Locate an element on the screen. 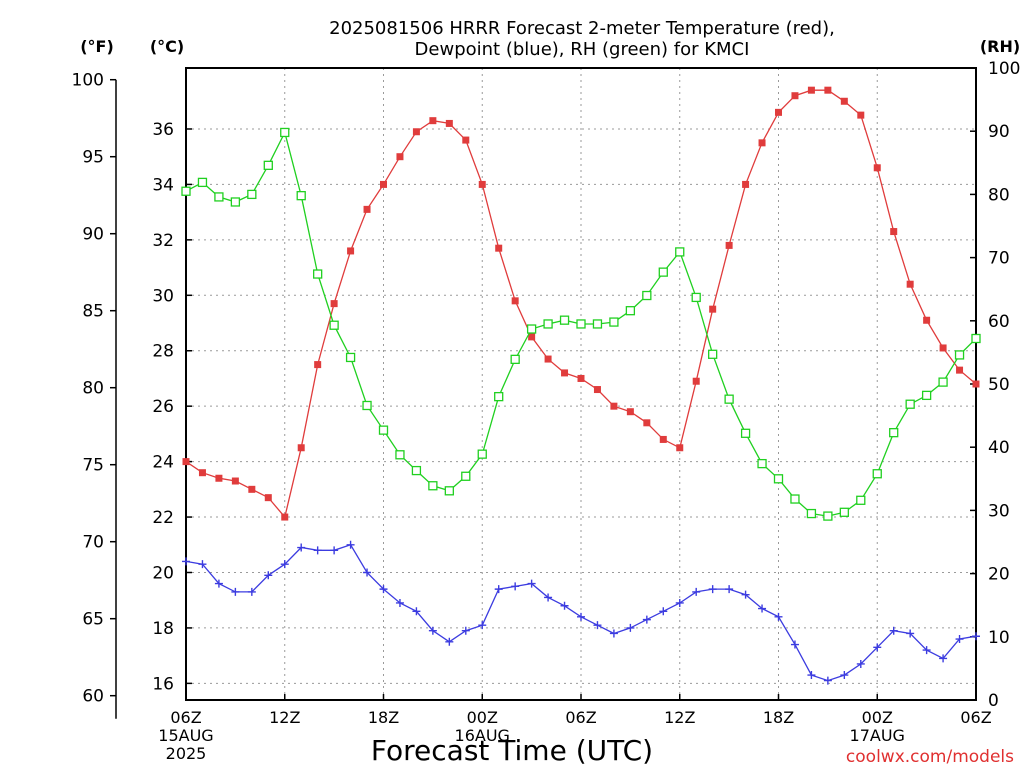  date-label: 16AUG is located at coordinates (482, 735).